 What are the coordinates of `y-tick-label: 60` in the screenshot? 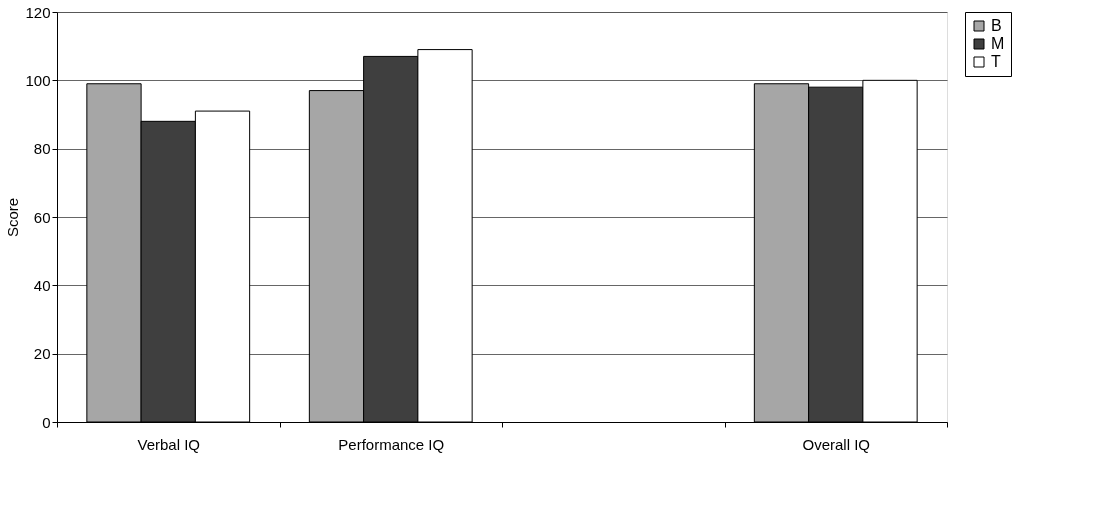 It's located at (42, 217).